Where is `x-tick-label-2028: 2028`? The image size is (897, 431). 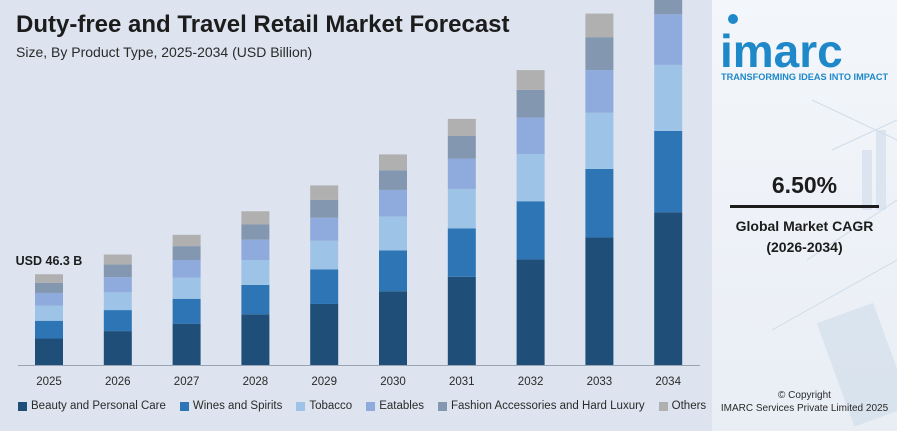
x-tick-label-2028: 2028 is located at coordinates (256, 382).